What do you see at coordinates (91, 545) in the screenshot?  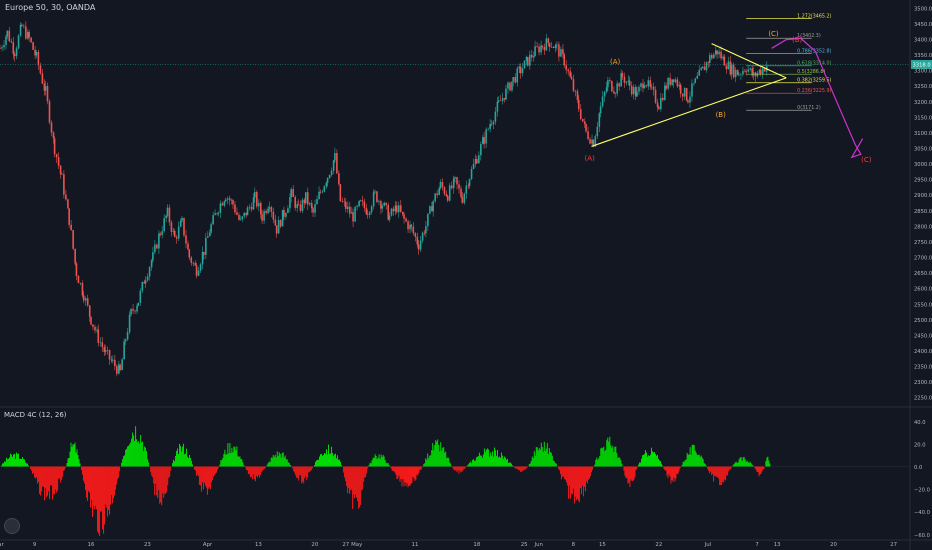 I see `x-tick-label: 16` at bounding box center [91, 545].